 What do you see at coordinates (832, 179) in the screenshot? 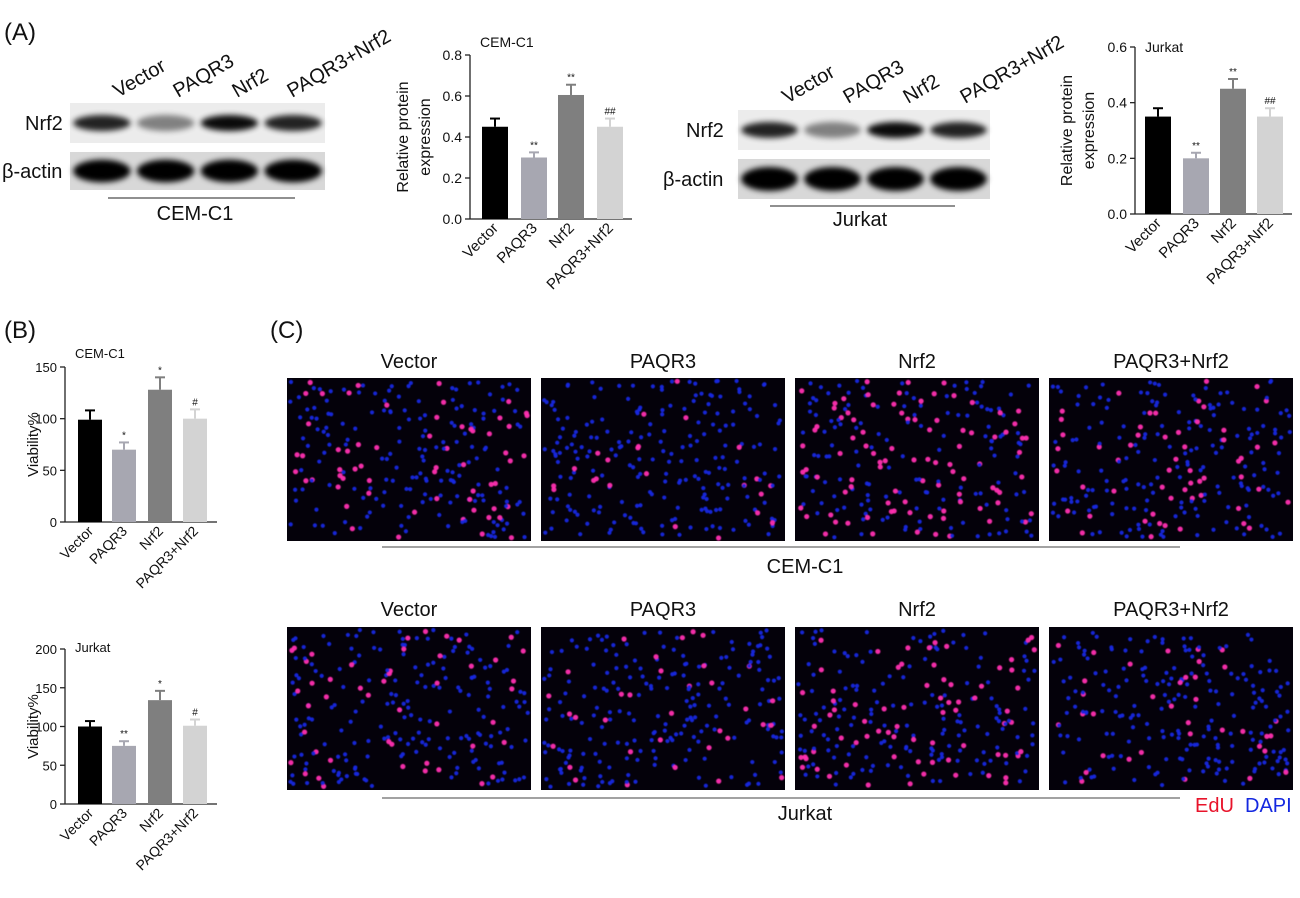
I see `blot-band` at bounding box center [832, 179].